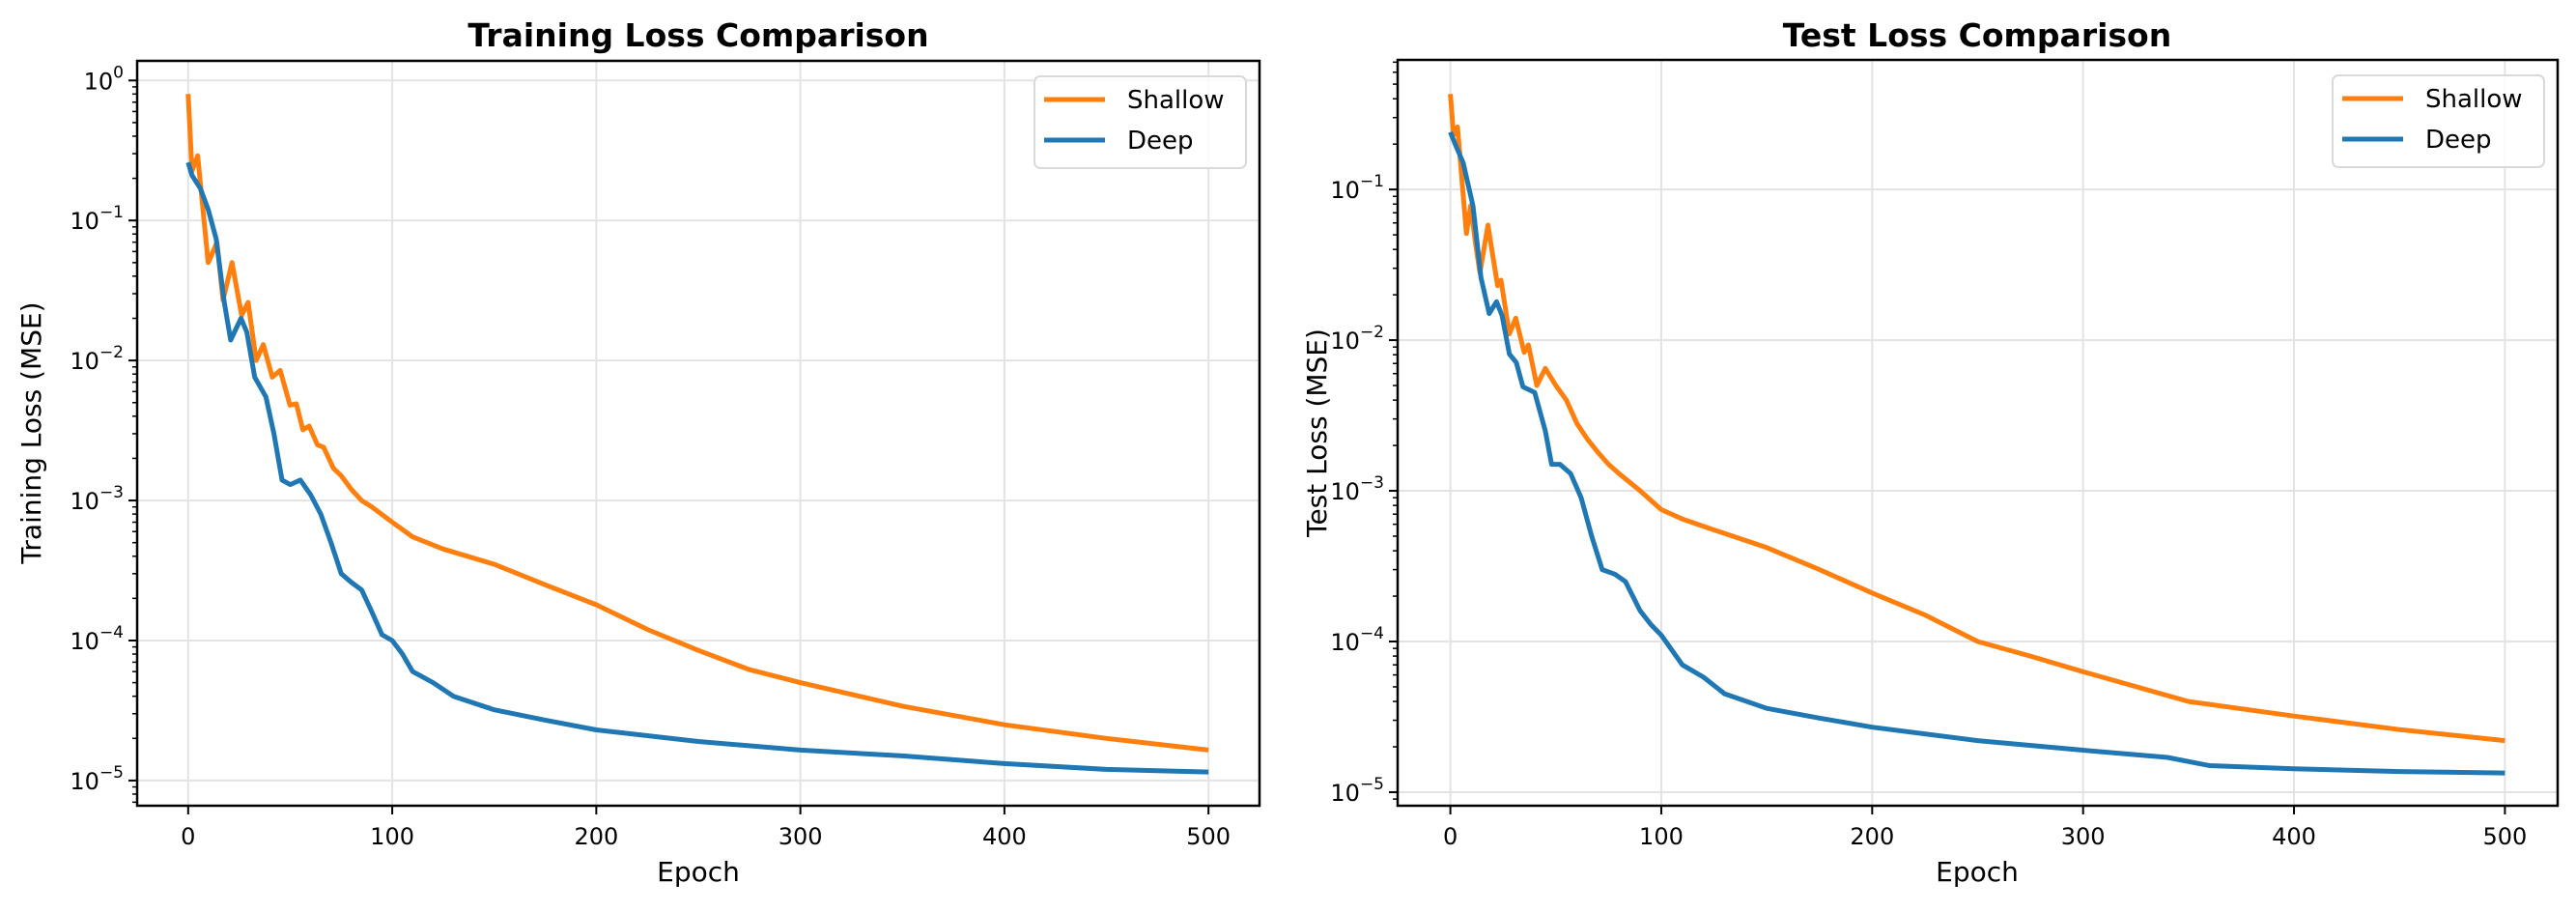  What do you see at coordinates (1317, 433) in the screenshot?
I see `y-axis-label: Test Loss (MSE)` at bounding box center [1317, 433].